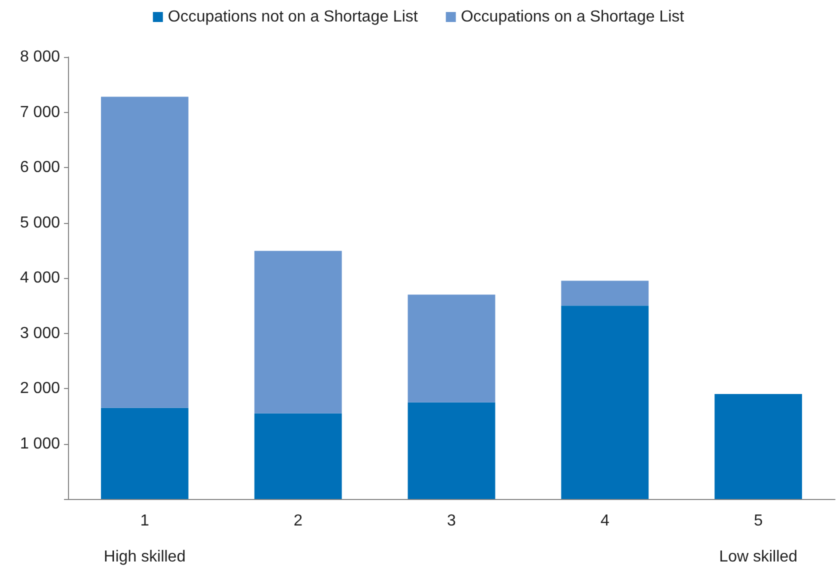 This screenshot has height=568, width=837. I want to click on x-tick-label: 1, so click(145, 521).